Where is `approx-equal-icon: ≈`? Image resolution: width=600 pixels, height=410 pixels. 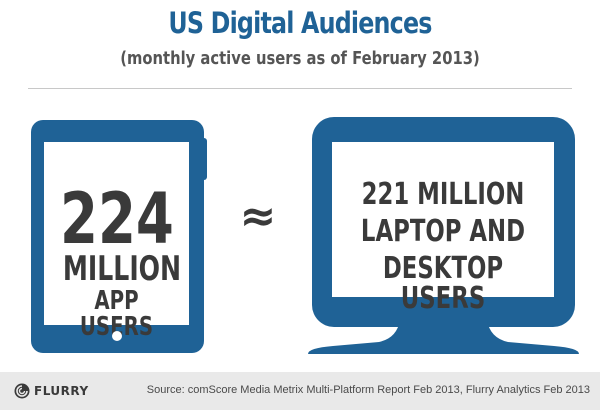
approx-equal-icon: ≈ is located at coordinates (258, 216).